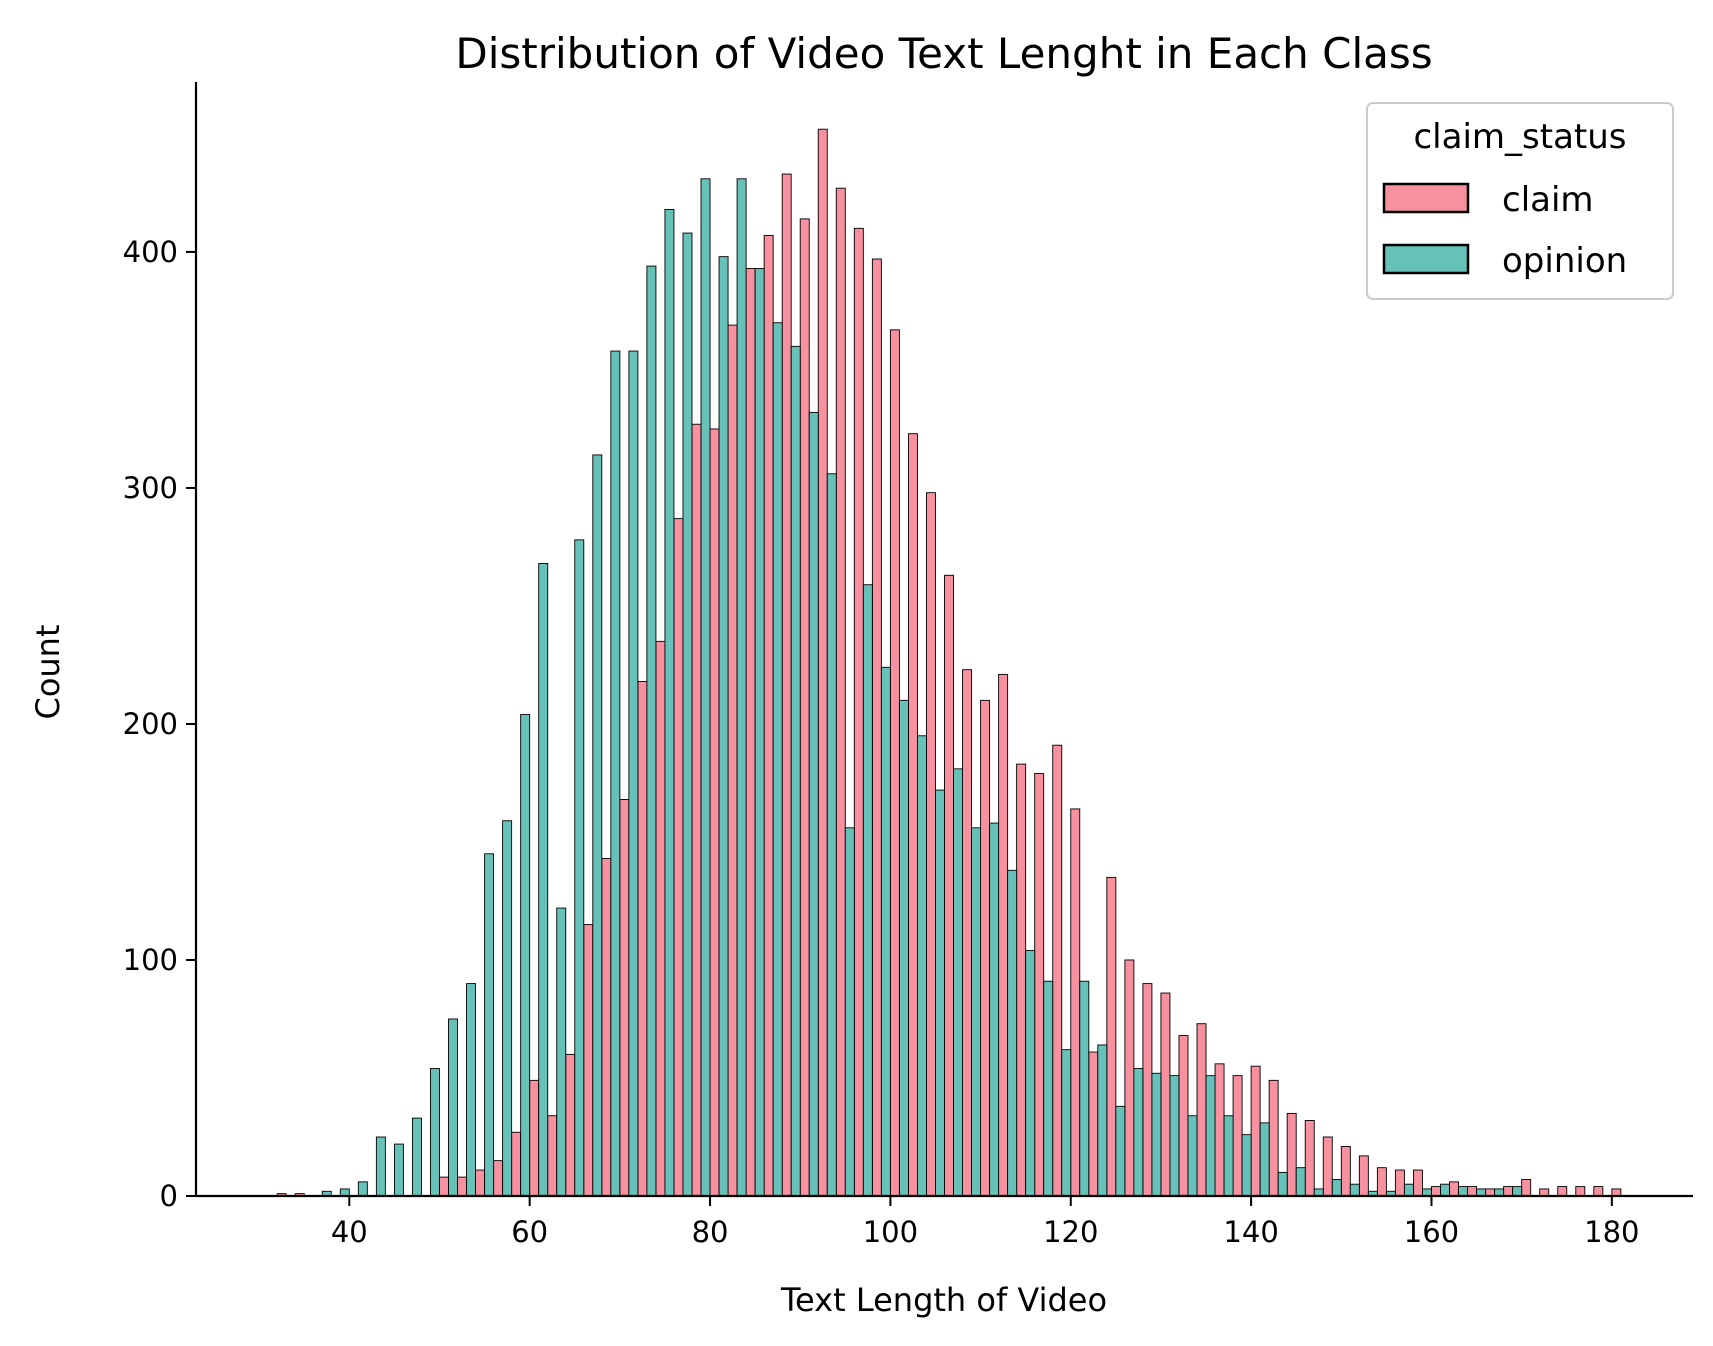 This screenshot has height=1346, width=1713. What do you see at coordinates (890, 1232) in the screenshot?
I see `x-tick-label: 100` at bounding box center [890, 1232].